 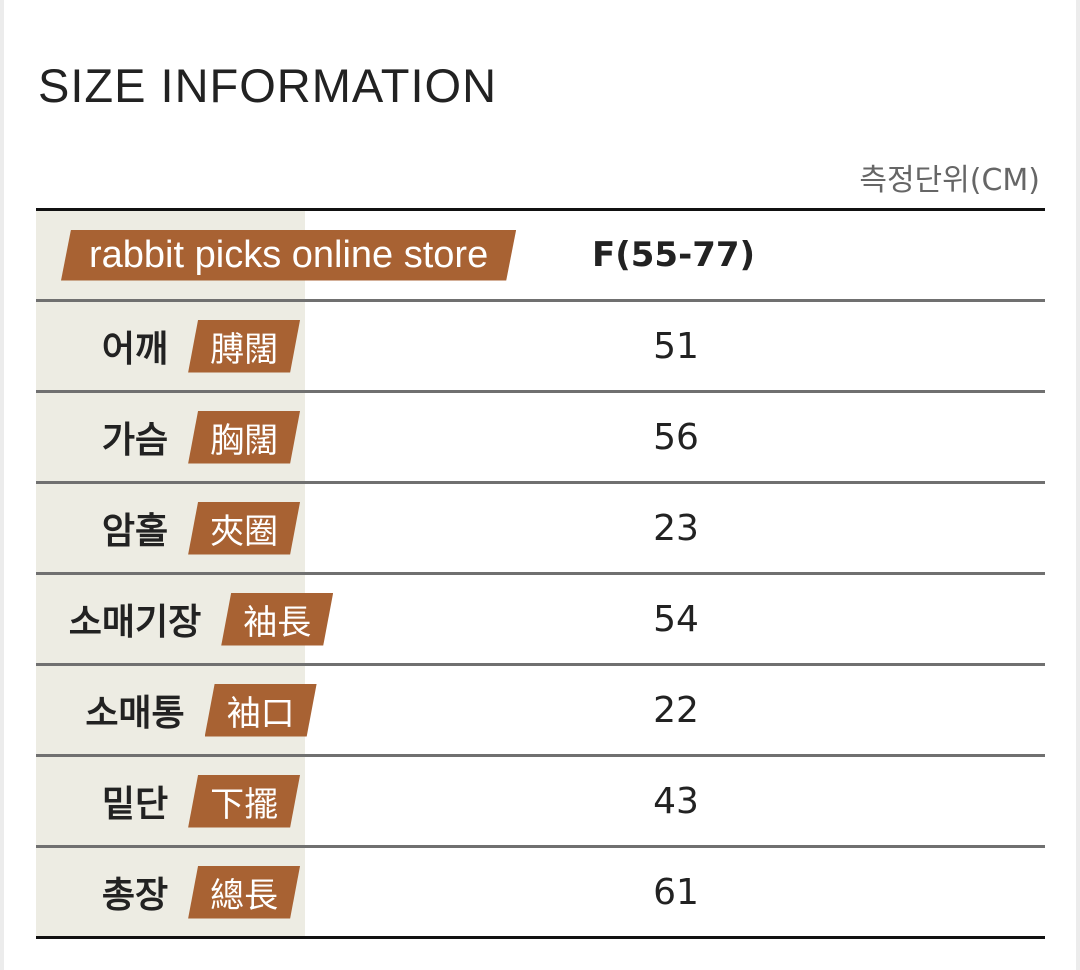 I want to click on row-label: 밑단 下擺, so click(x=201, y=801).